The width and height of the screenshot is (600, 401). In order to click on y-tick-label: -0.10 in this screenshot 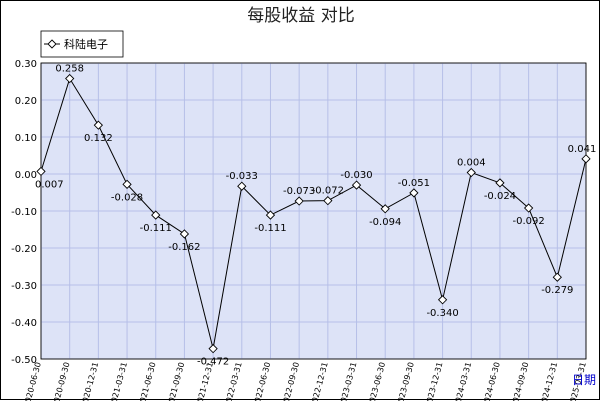, I will do `click(24, 212)`.